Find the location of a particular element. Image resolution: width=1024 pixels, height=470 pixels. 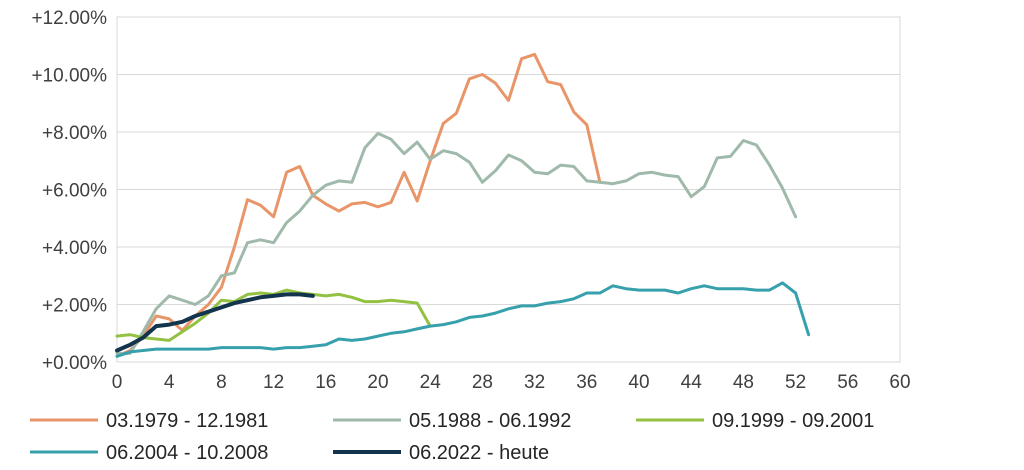

legend-label-0: 03.1979 - 12.1981 is located at coordinates (187, 421).